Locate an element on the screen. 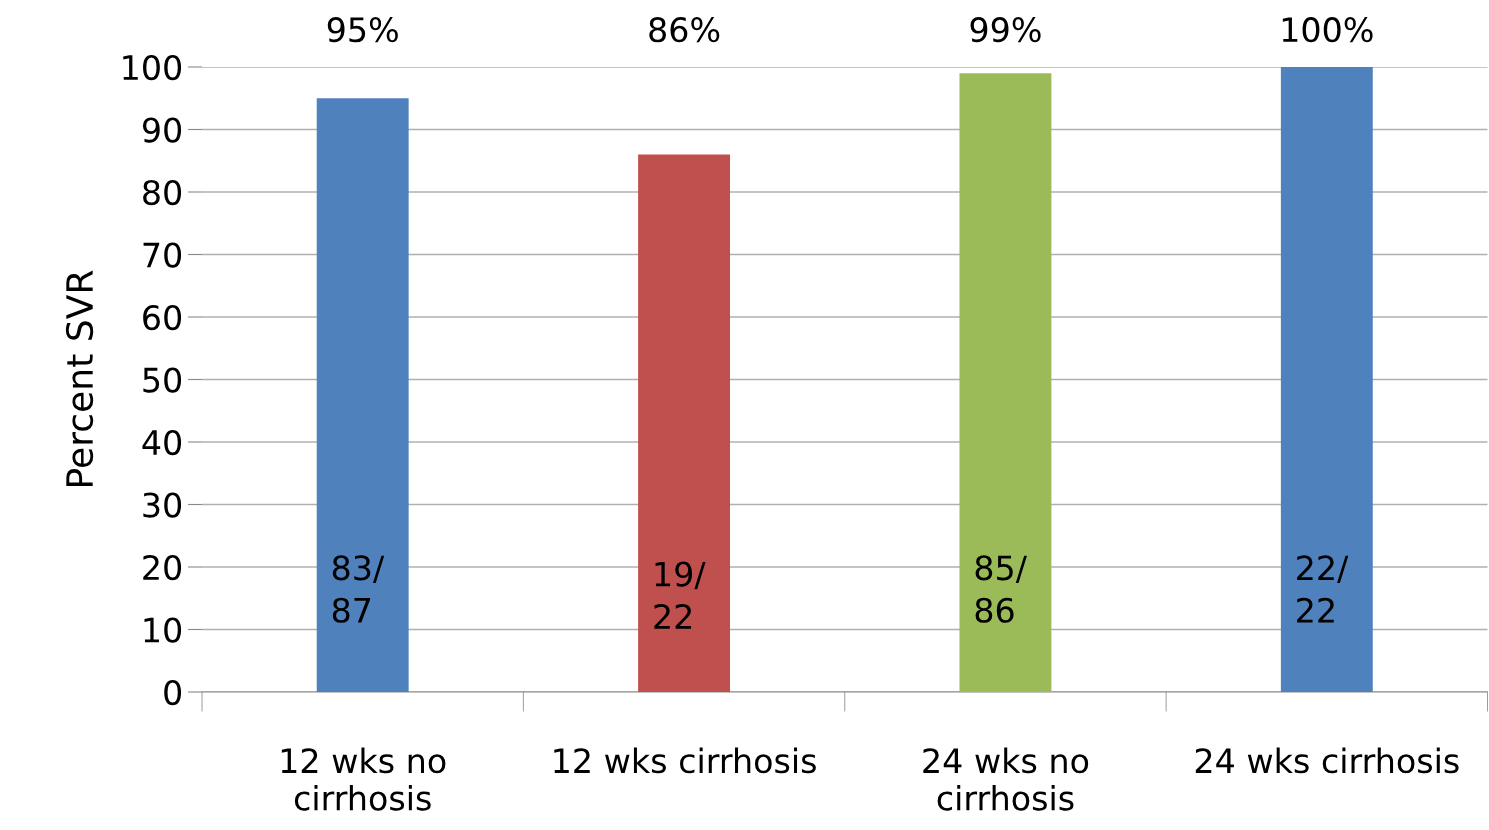 The width and height of the screenshot is (1489, 830). x-tick-label: 24 wks cirrhosis is located at coordinates (1327, 760).